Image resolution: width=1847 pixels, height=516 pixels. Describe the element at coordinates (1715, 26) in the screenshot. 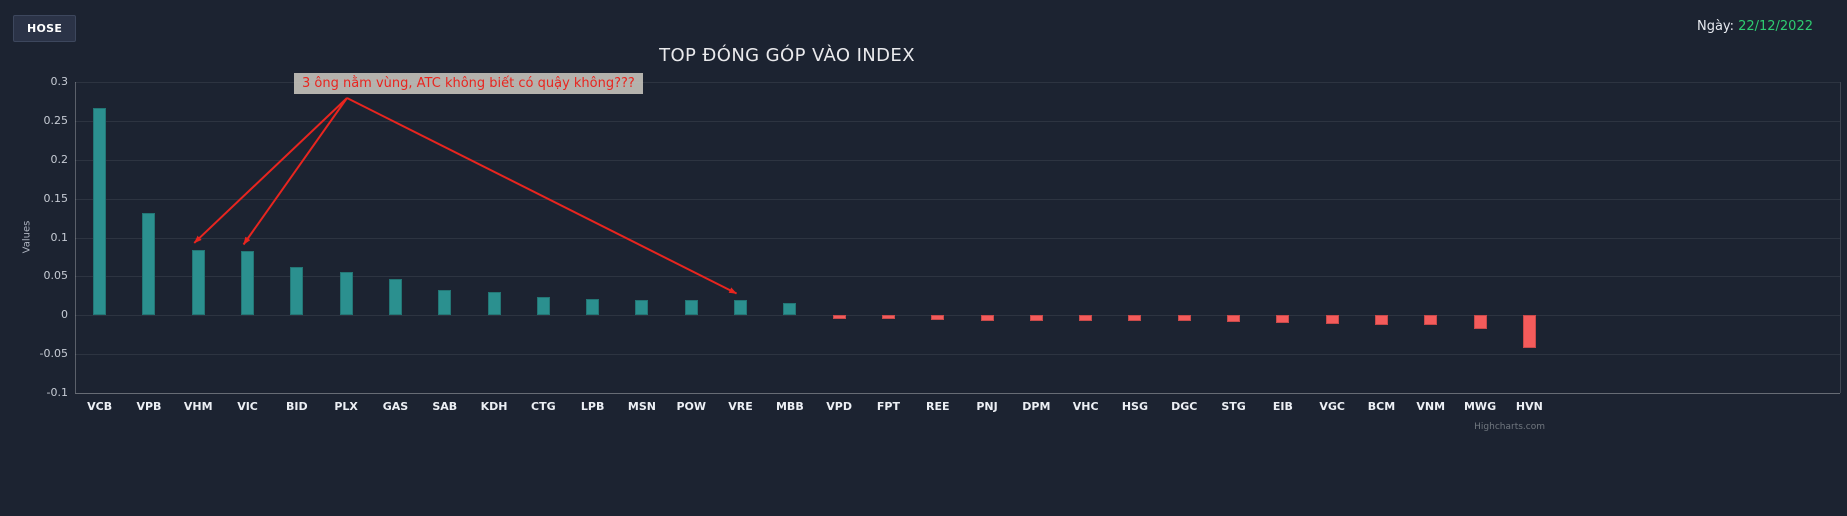

I see `date-label: Ngày:` at that location.